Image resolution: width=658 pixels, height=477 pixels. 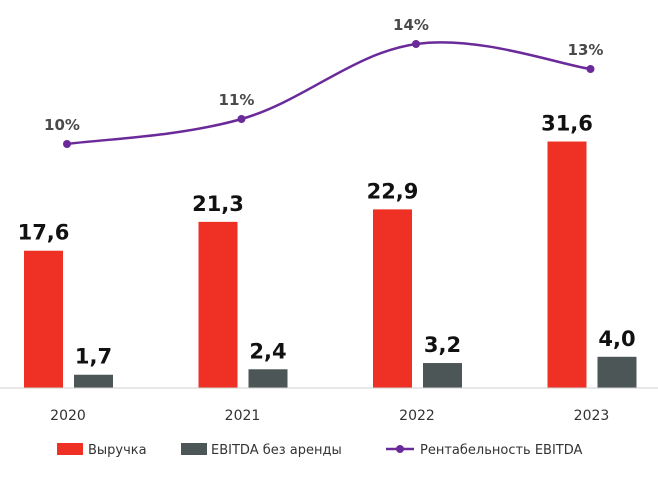 What do you see at coordinates (442, 345) in the screenshot?
I see `data-label-ebitda-2022: 3,2` at bounding box center [442, 345].